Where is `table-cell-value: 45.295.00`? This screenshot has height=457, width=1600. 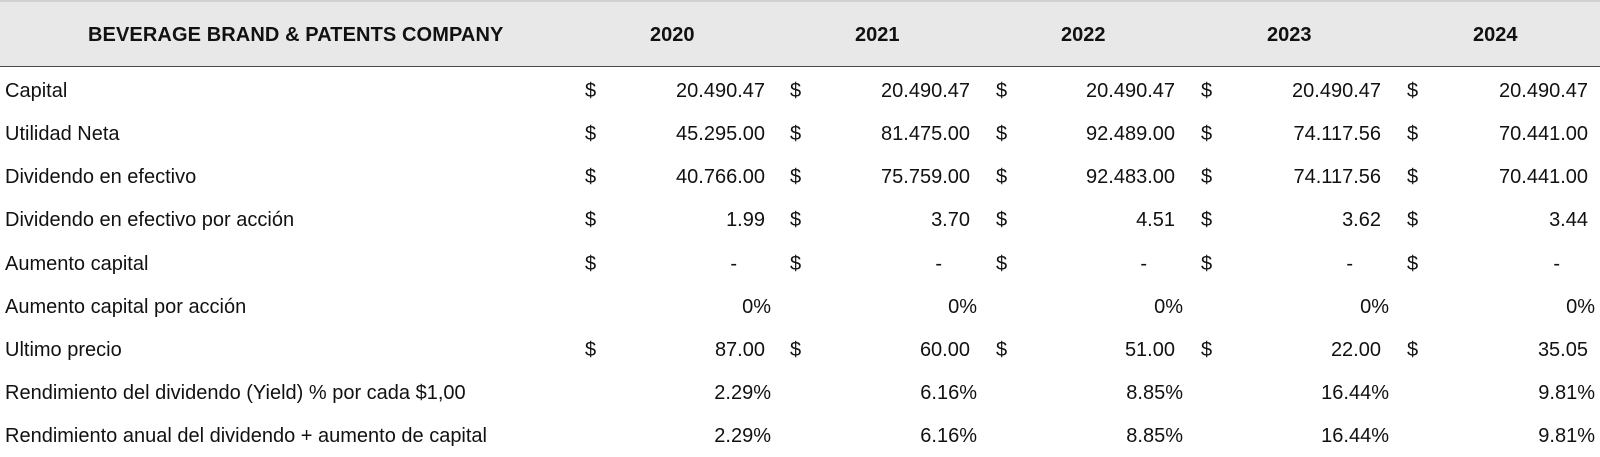 table-cell-value: 45.295.00 is located at coordinates (720, 134).